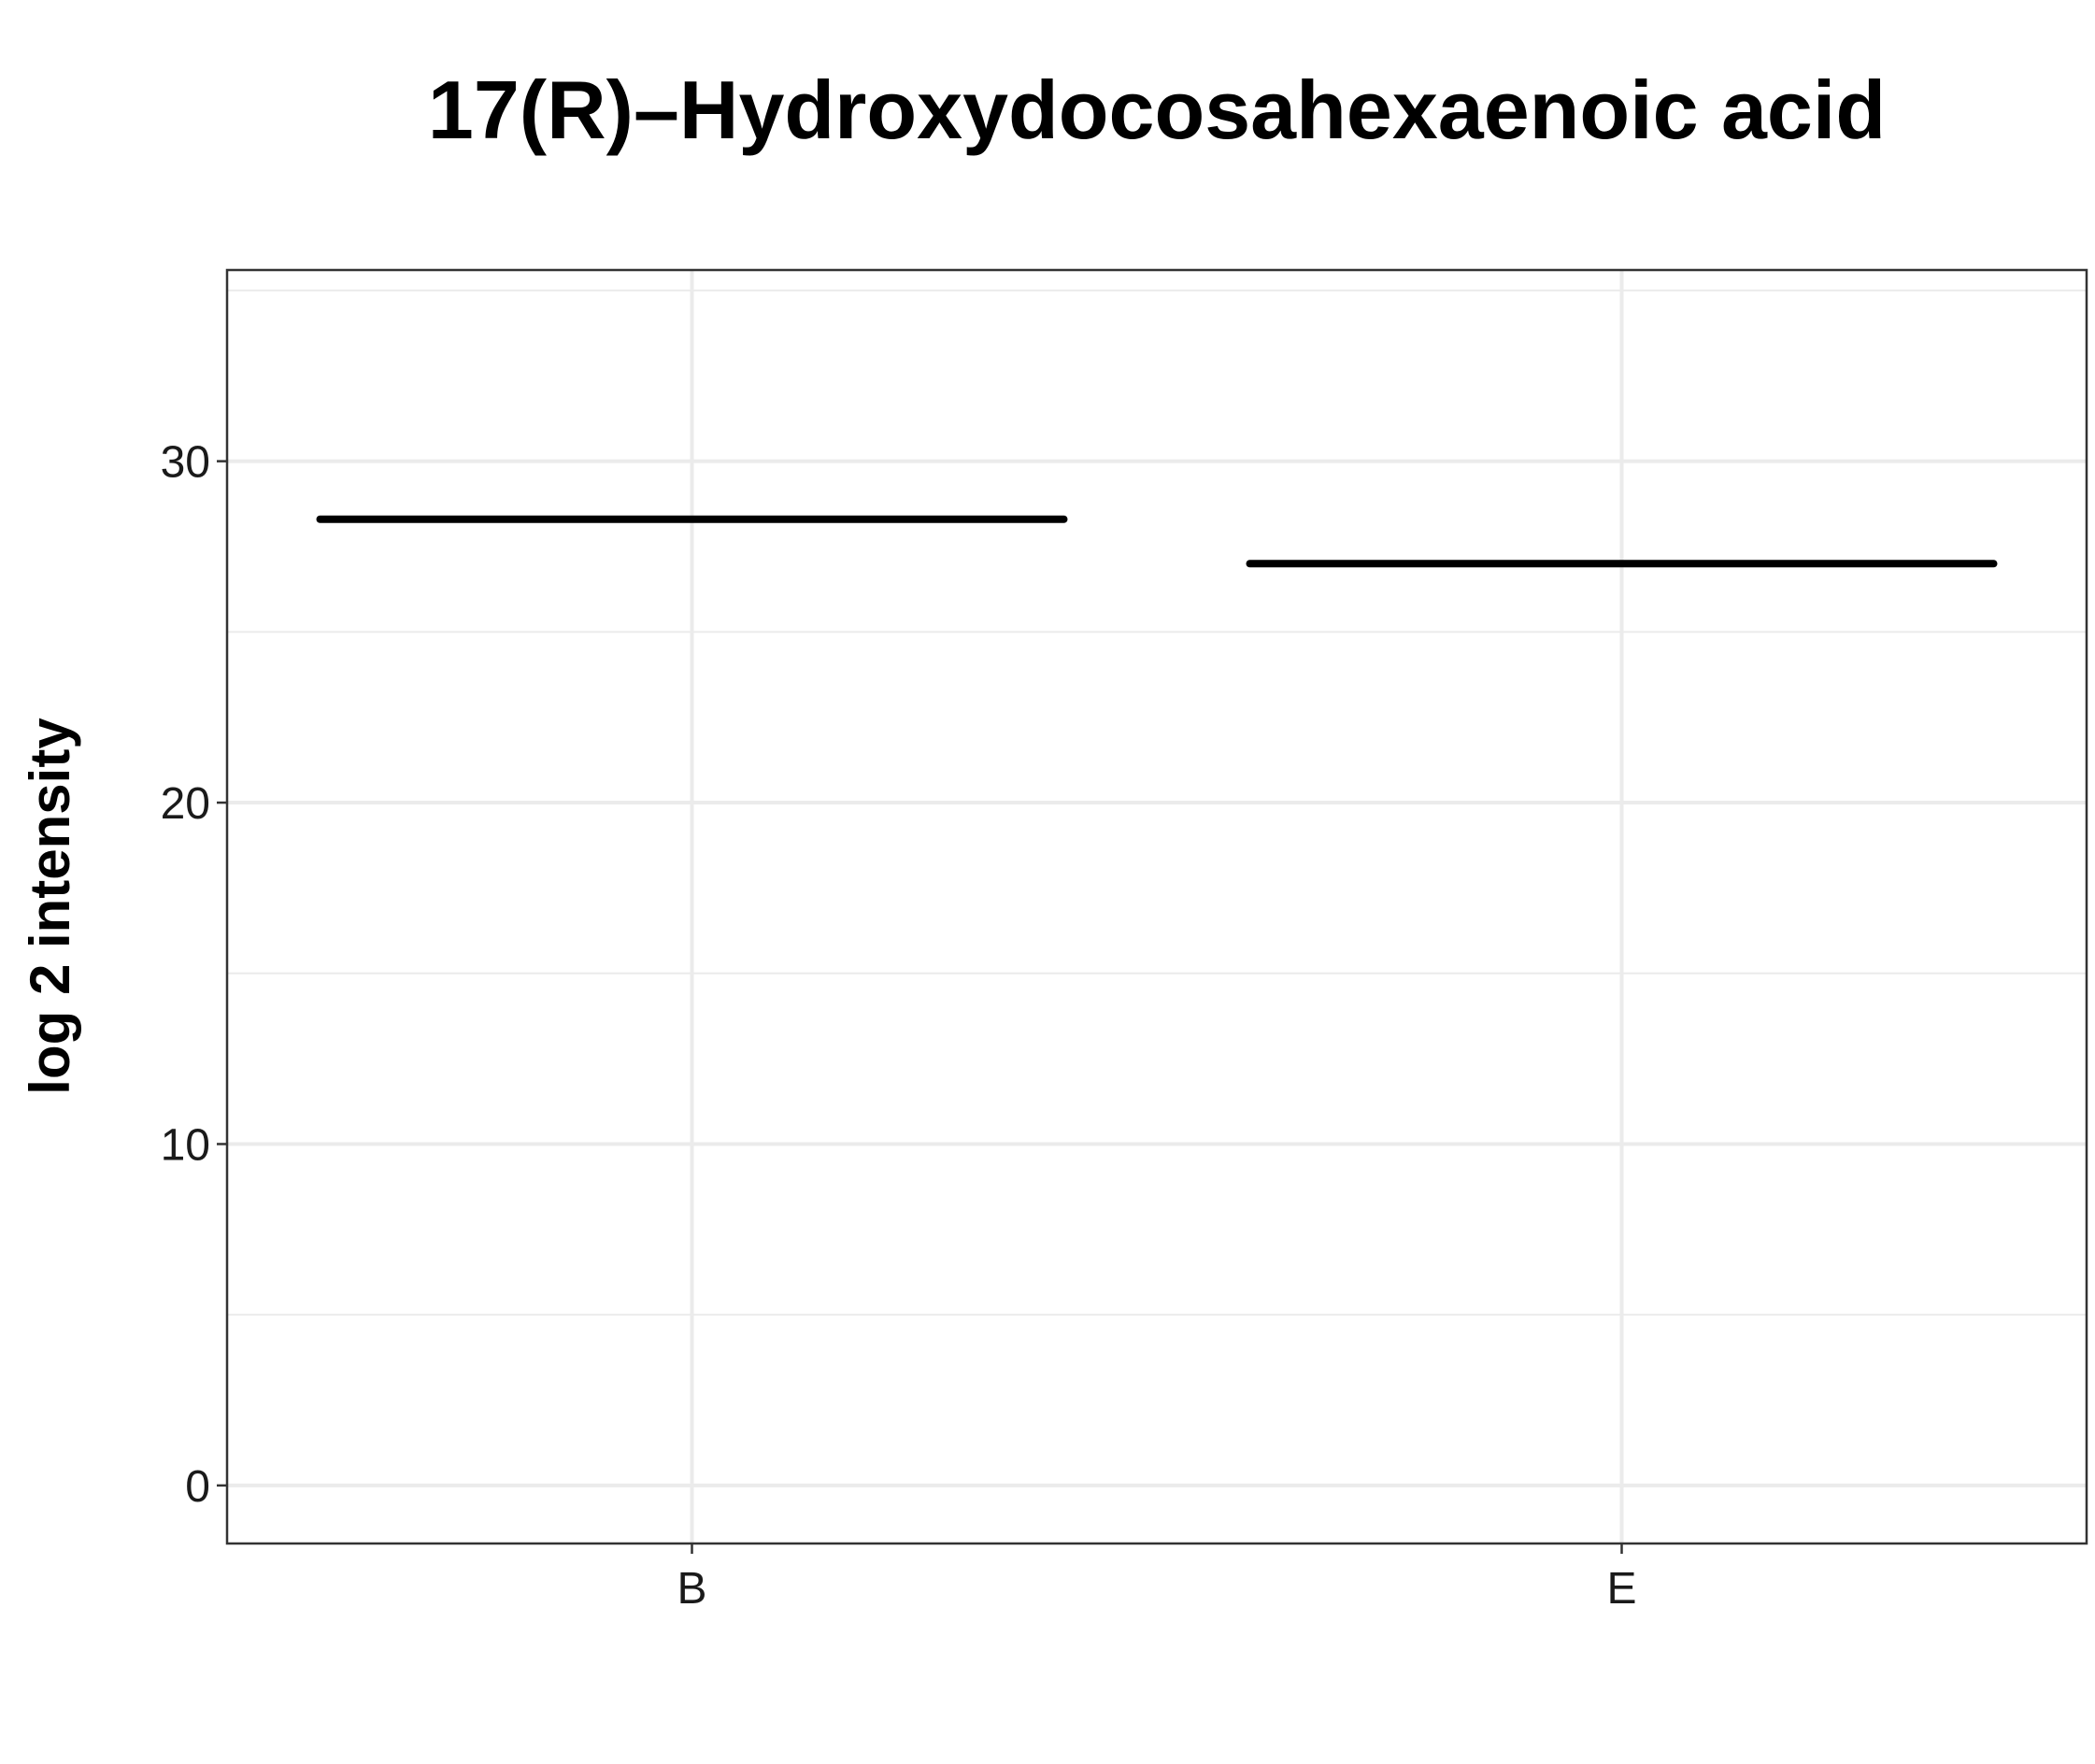  I want to click on y-tick-label: 0, so click(197, 1487).